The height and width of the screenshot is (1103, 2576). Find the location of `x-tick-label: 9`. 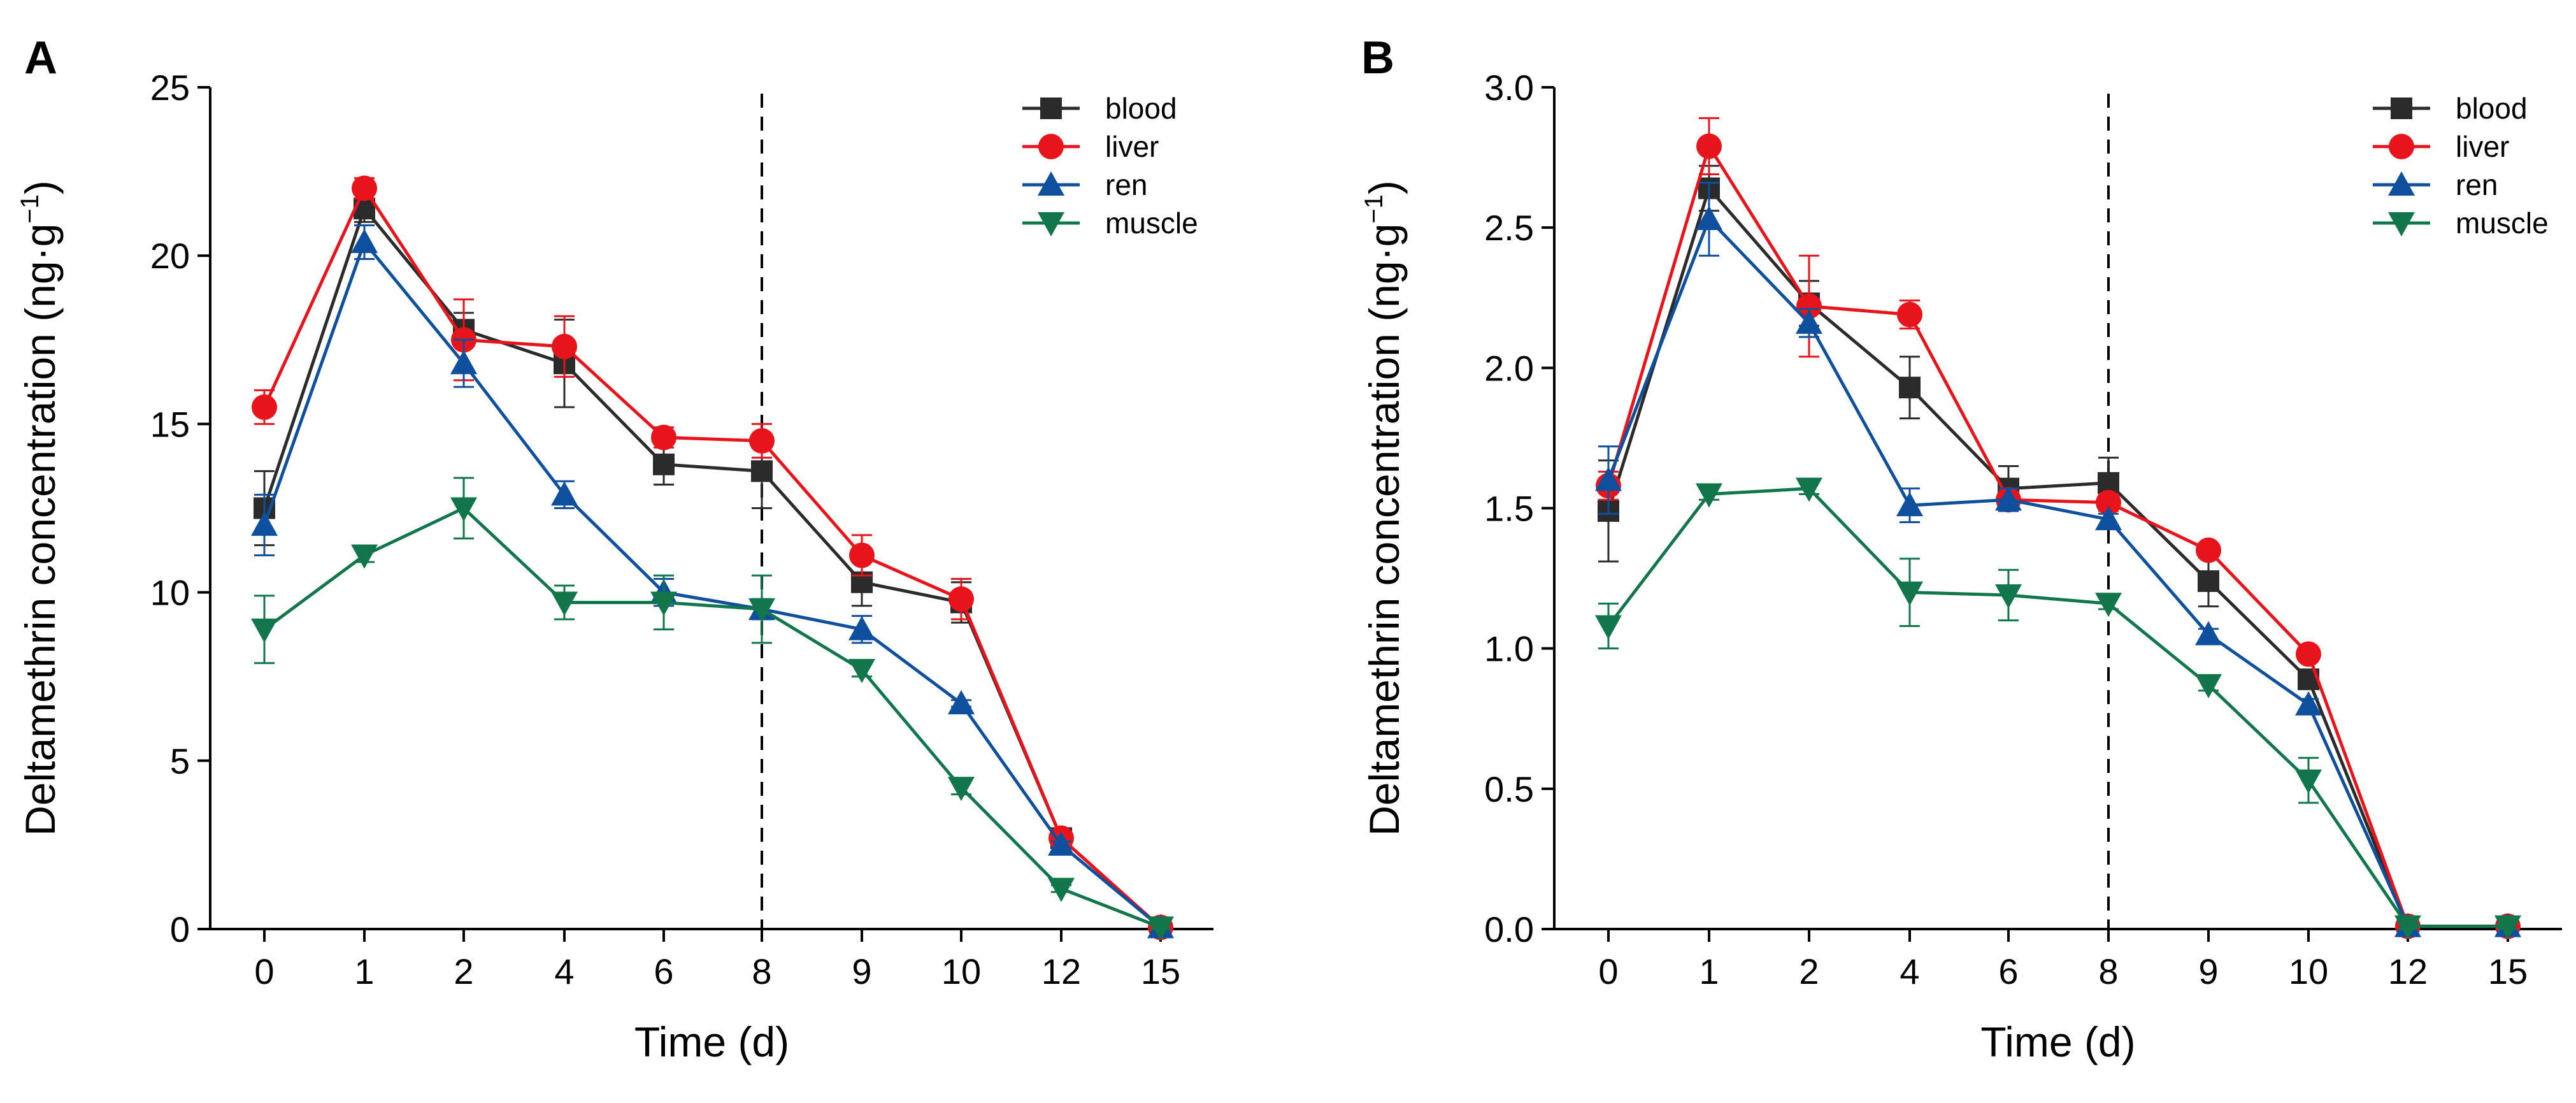

x-tick-label: 9 is located at coordinates (861, 971).